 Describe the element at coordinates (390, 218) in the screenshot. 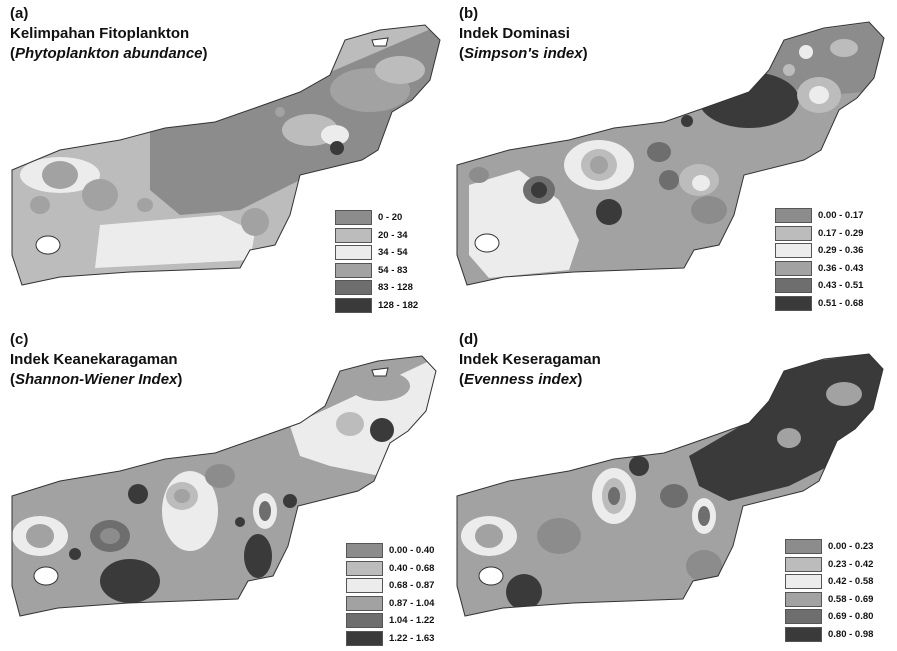

I see `legend-label: 0 - 20` at that location.